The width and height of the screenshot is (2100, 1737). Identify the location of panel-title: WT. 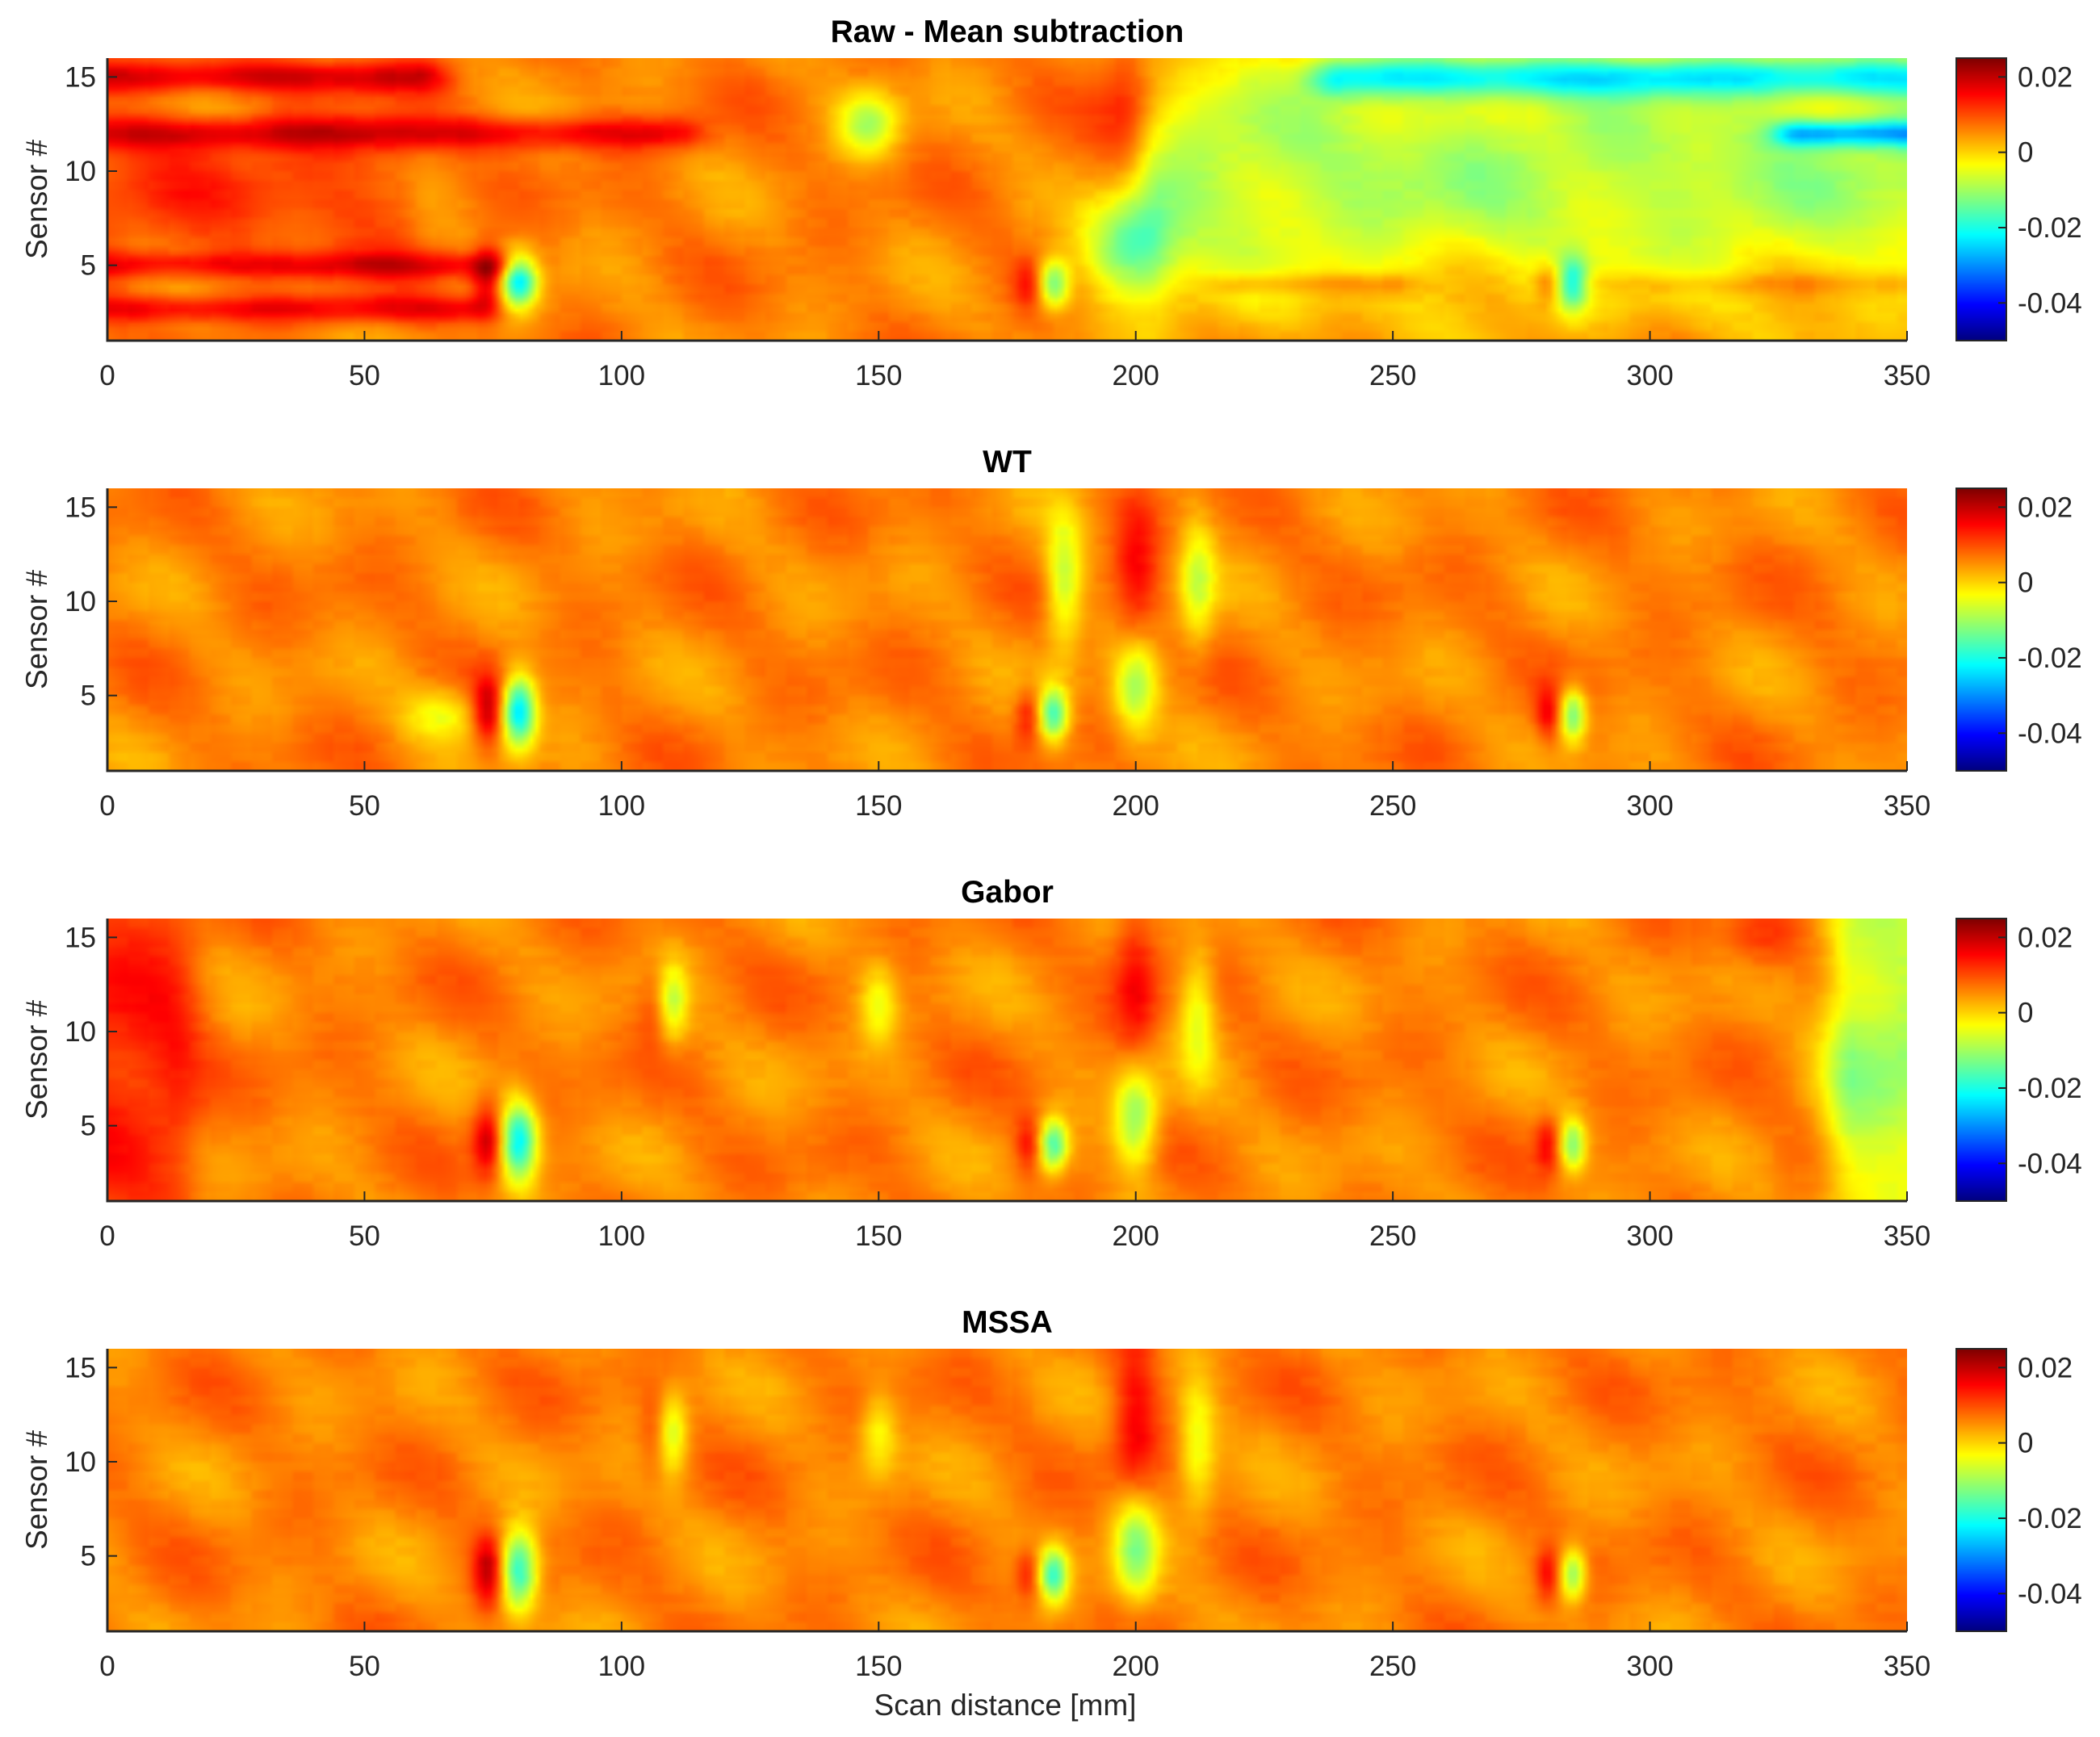
(1007, 462).